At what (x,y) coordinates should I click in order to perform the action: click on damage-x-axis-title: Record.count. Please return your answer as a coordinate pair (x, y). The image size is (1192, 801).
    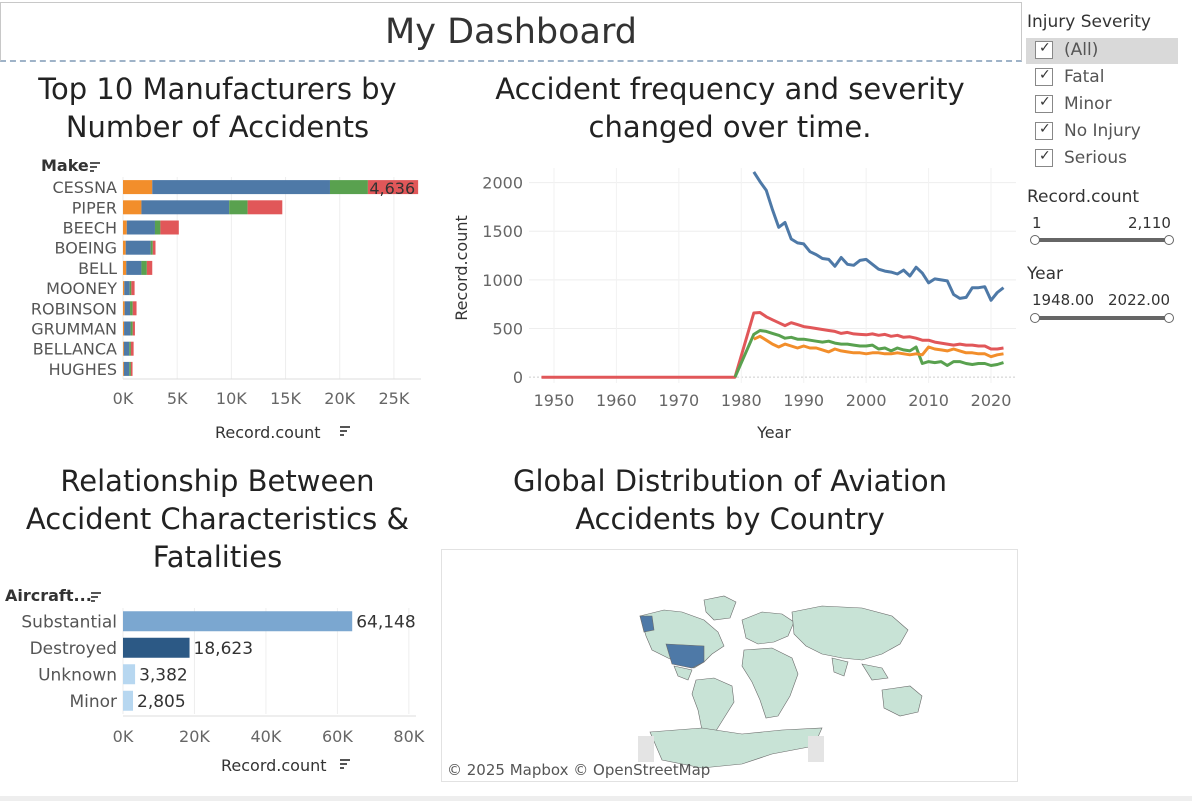
    Looking at the image, I should click on (274, 765).